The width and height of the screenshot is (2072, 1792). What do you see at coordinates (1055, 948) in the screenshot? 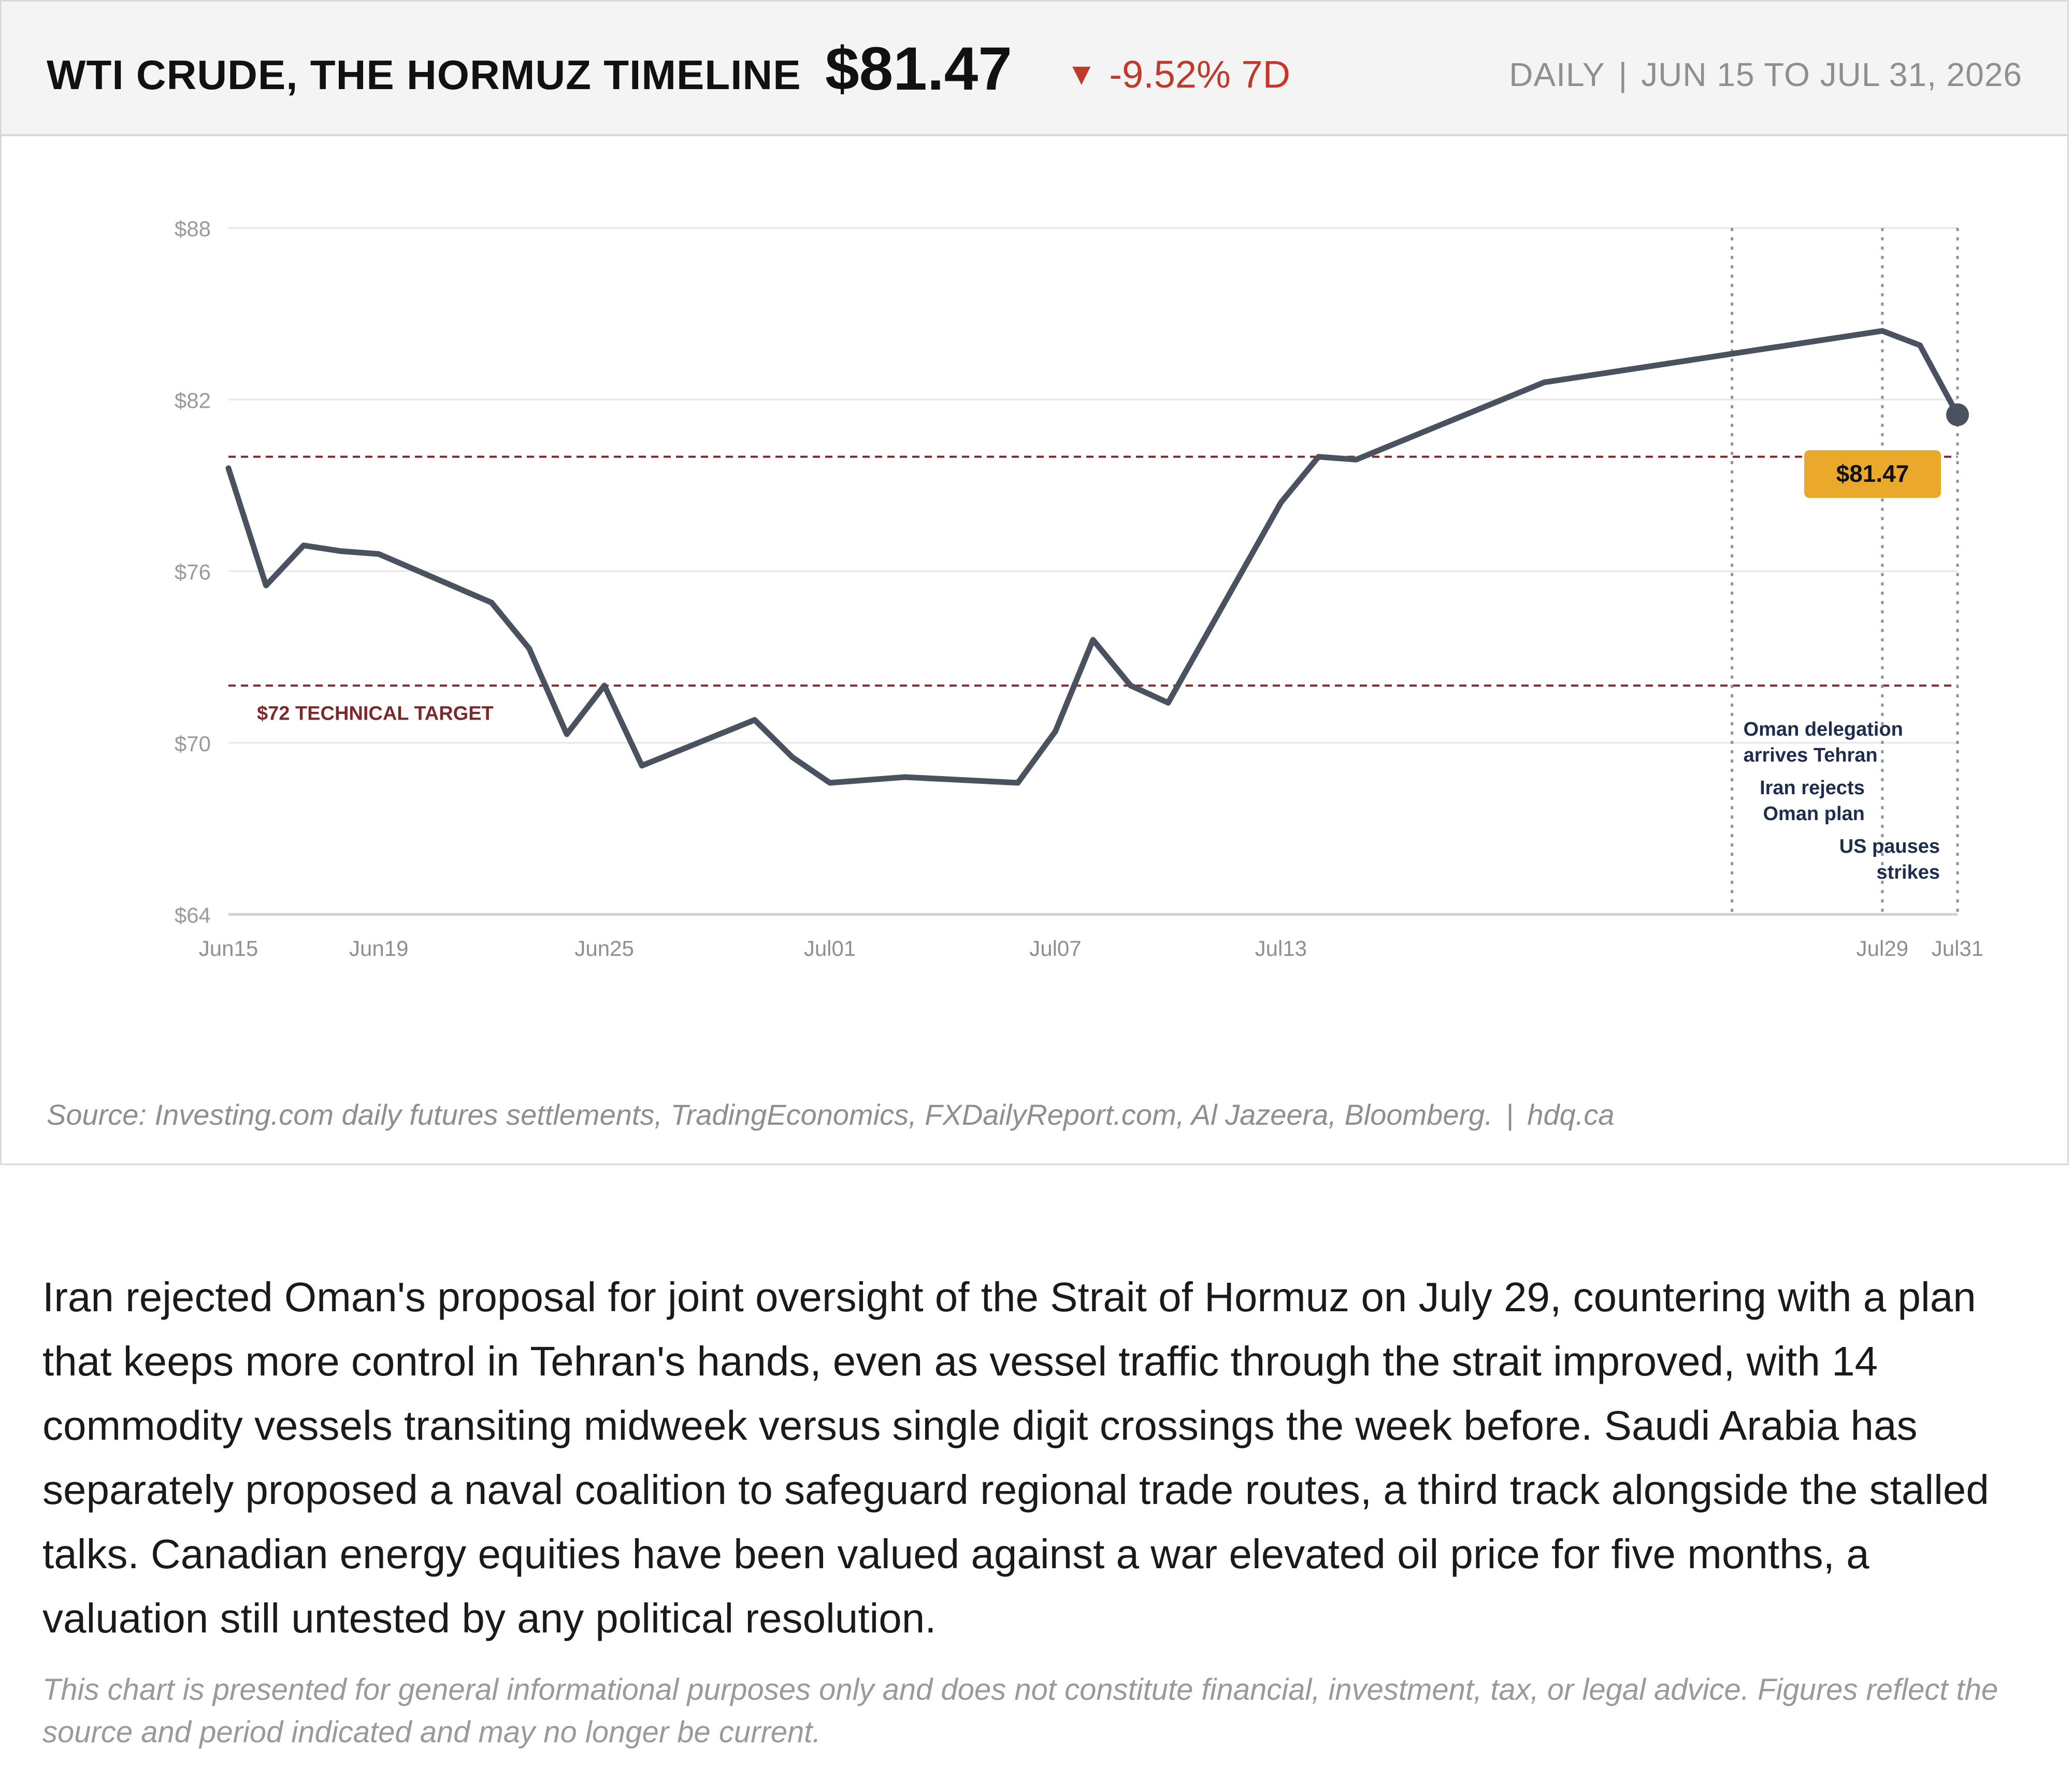
I see `x-tick-label: Jul07` at bounding box center [1055, 948].